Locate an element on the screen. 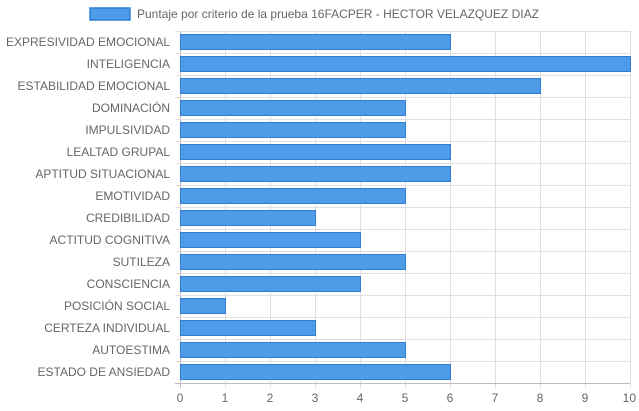 This screenshot has width=639, height=411. category-label: EMOTIVIDAD is located at coordinates (132, 196).